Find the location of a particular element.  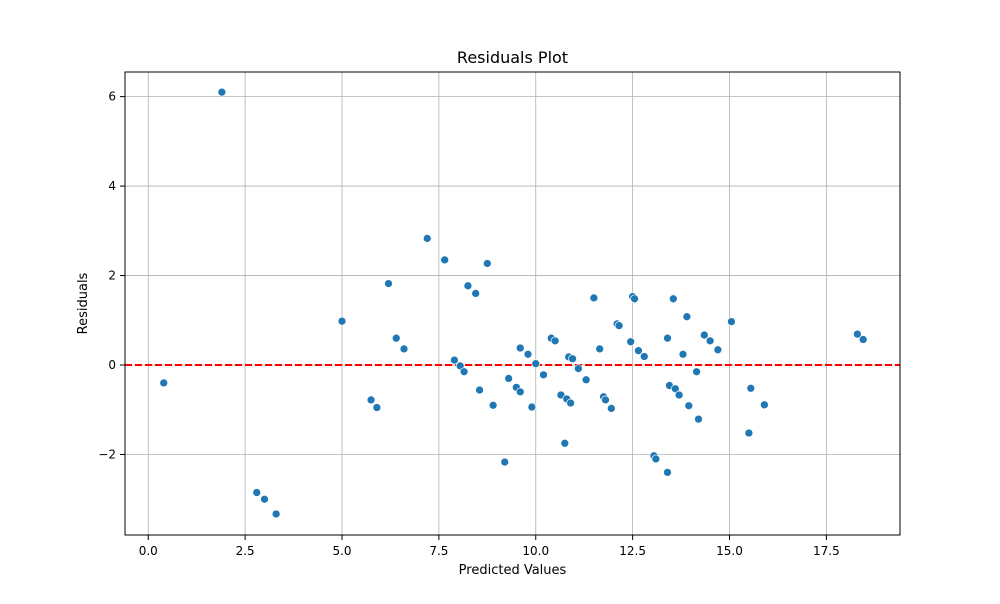

y-tick-label: 6 is located at coordinates (112, 97).